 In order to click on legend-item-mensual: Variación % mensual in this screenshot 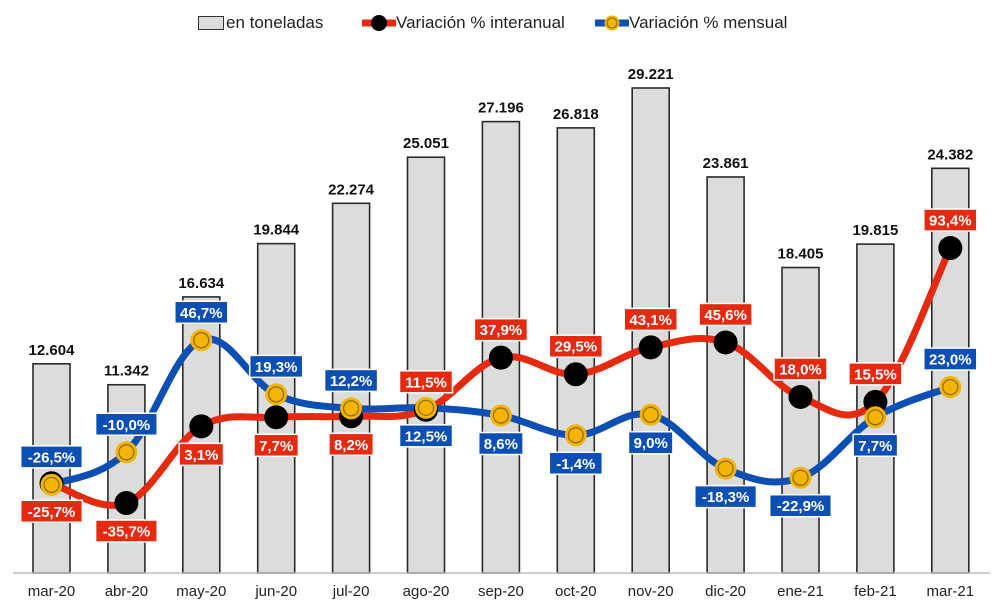, I will do `click(691, 23)`.